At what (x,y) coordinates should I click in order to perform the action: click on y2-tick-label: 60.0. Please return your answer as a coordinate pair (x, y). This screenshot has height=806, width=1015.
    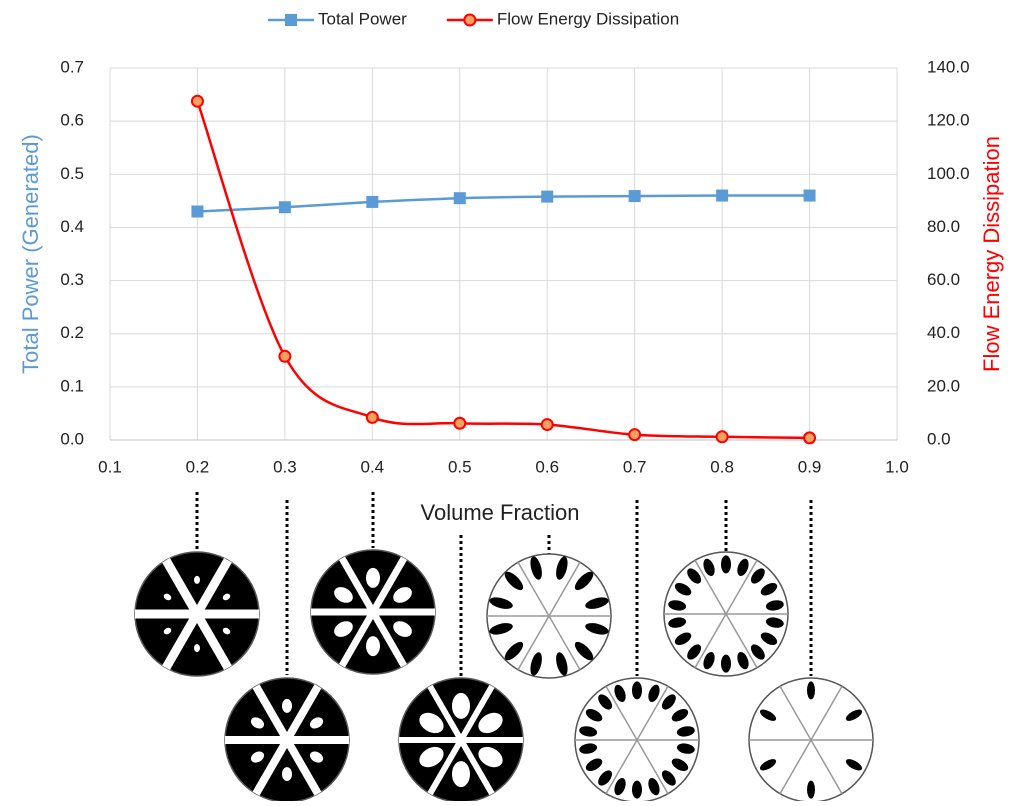
    Looking at the image, I should click on (943, 279).